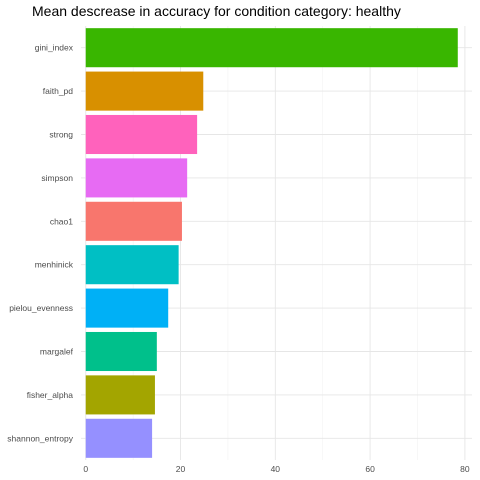  Describe the element at coordinates (370, 469) in the screenshot. I see `x-tick-label: 60` at that location.